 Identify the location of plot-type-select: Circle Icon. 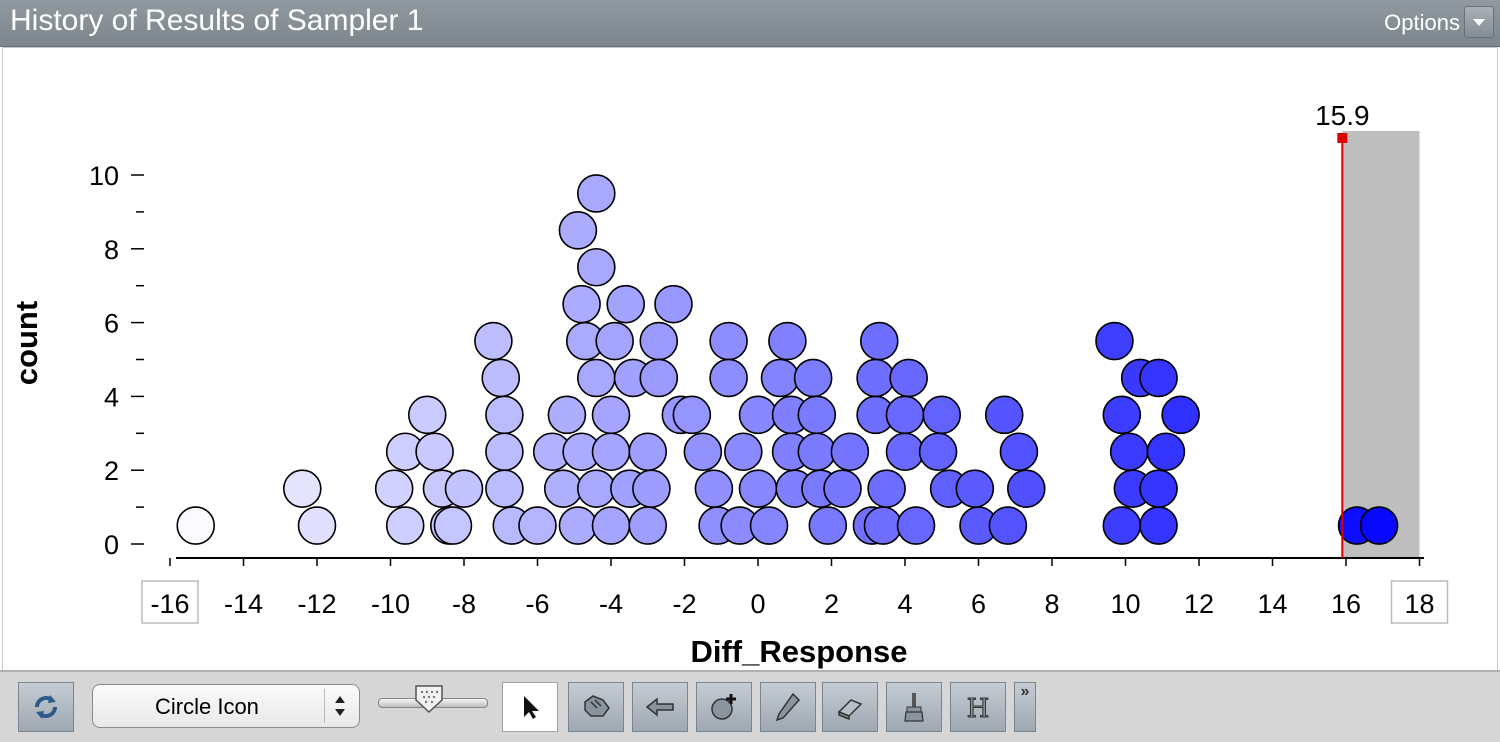
(226, 706).